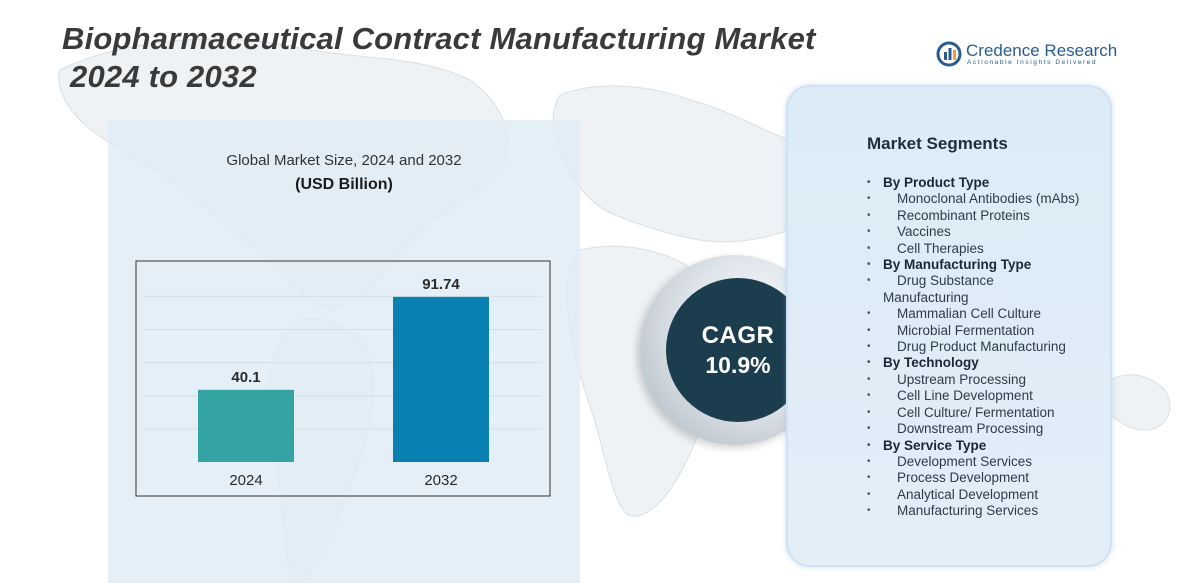 Image resolution: width=1198 pixels, height=583 pixels. Describe the element at coordinates (926, 297) in the screenshot. I see `segment-item-continuation: Manufacturing` at that location.